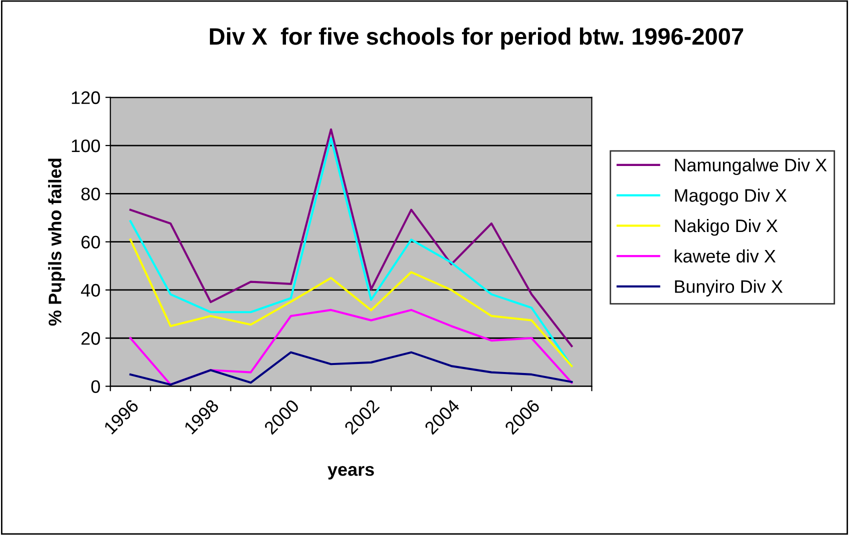 The width and height of the screenshot is (849, 535). Describe the element at coordinates (729, 288) in the screenshot. I see `legend-label: Bunyiro Div X` at that location.